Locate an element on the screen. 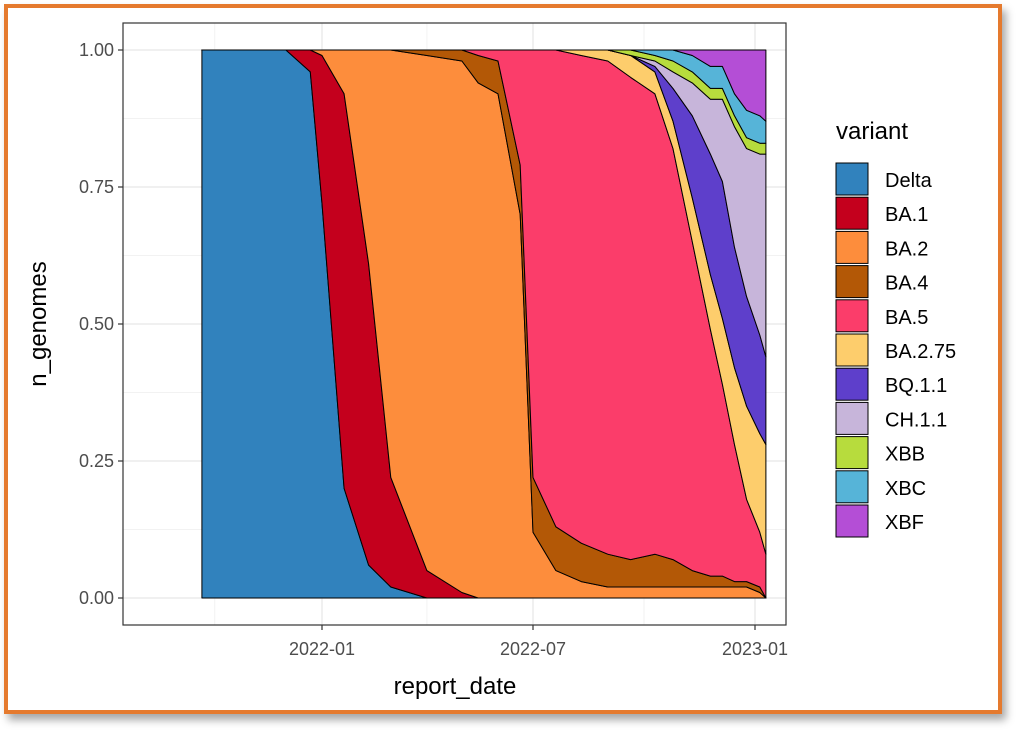  legend-label: XBC is located at coordinates (905, 489).